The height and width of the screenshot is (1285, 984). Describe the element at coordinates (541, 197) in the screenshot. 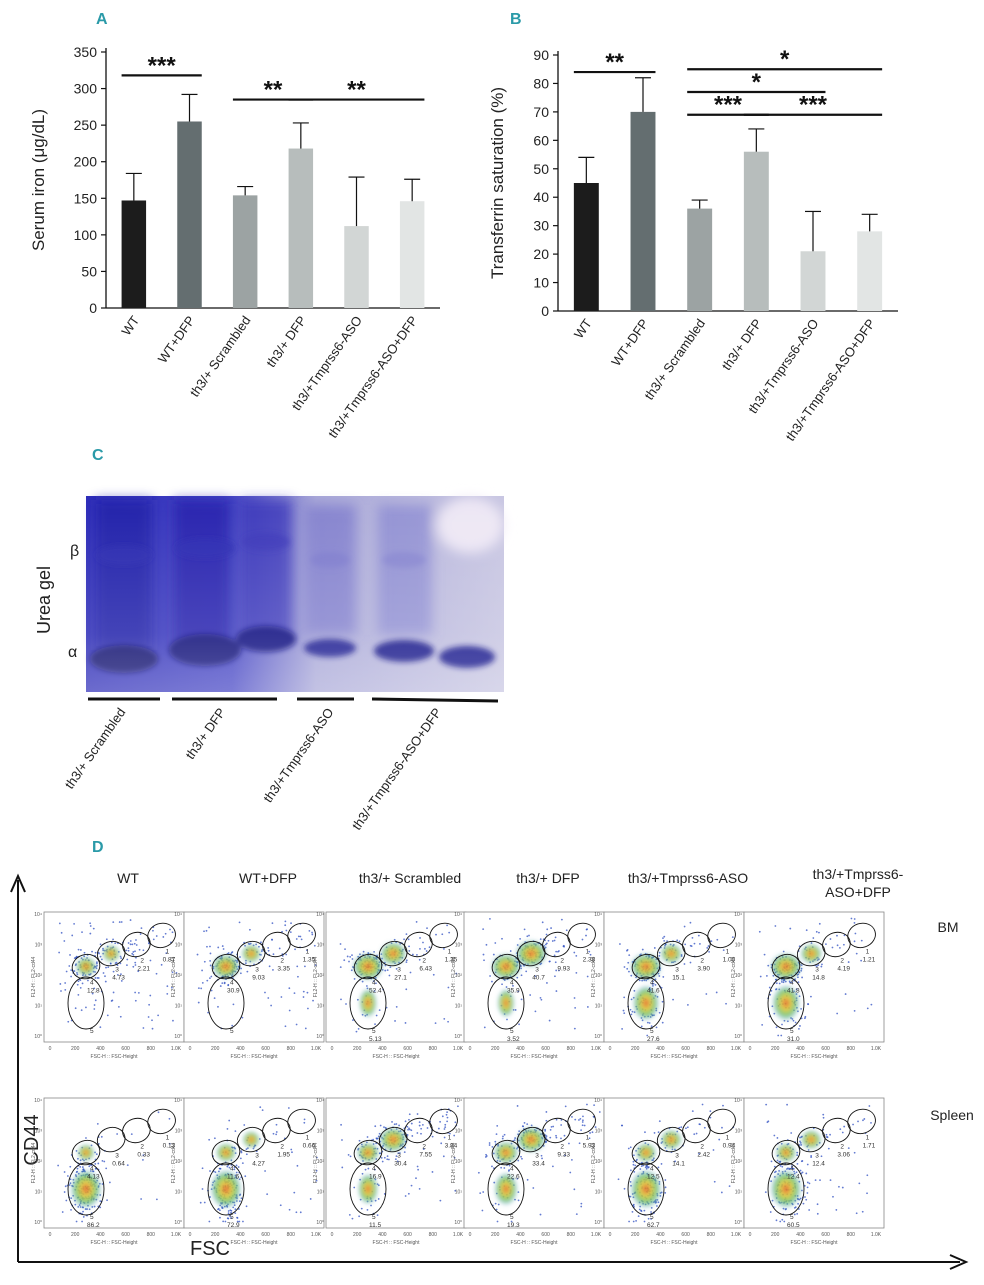

I see `y-tick-label: 40` at that location.